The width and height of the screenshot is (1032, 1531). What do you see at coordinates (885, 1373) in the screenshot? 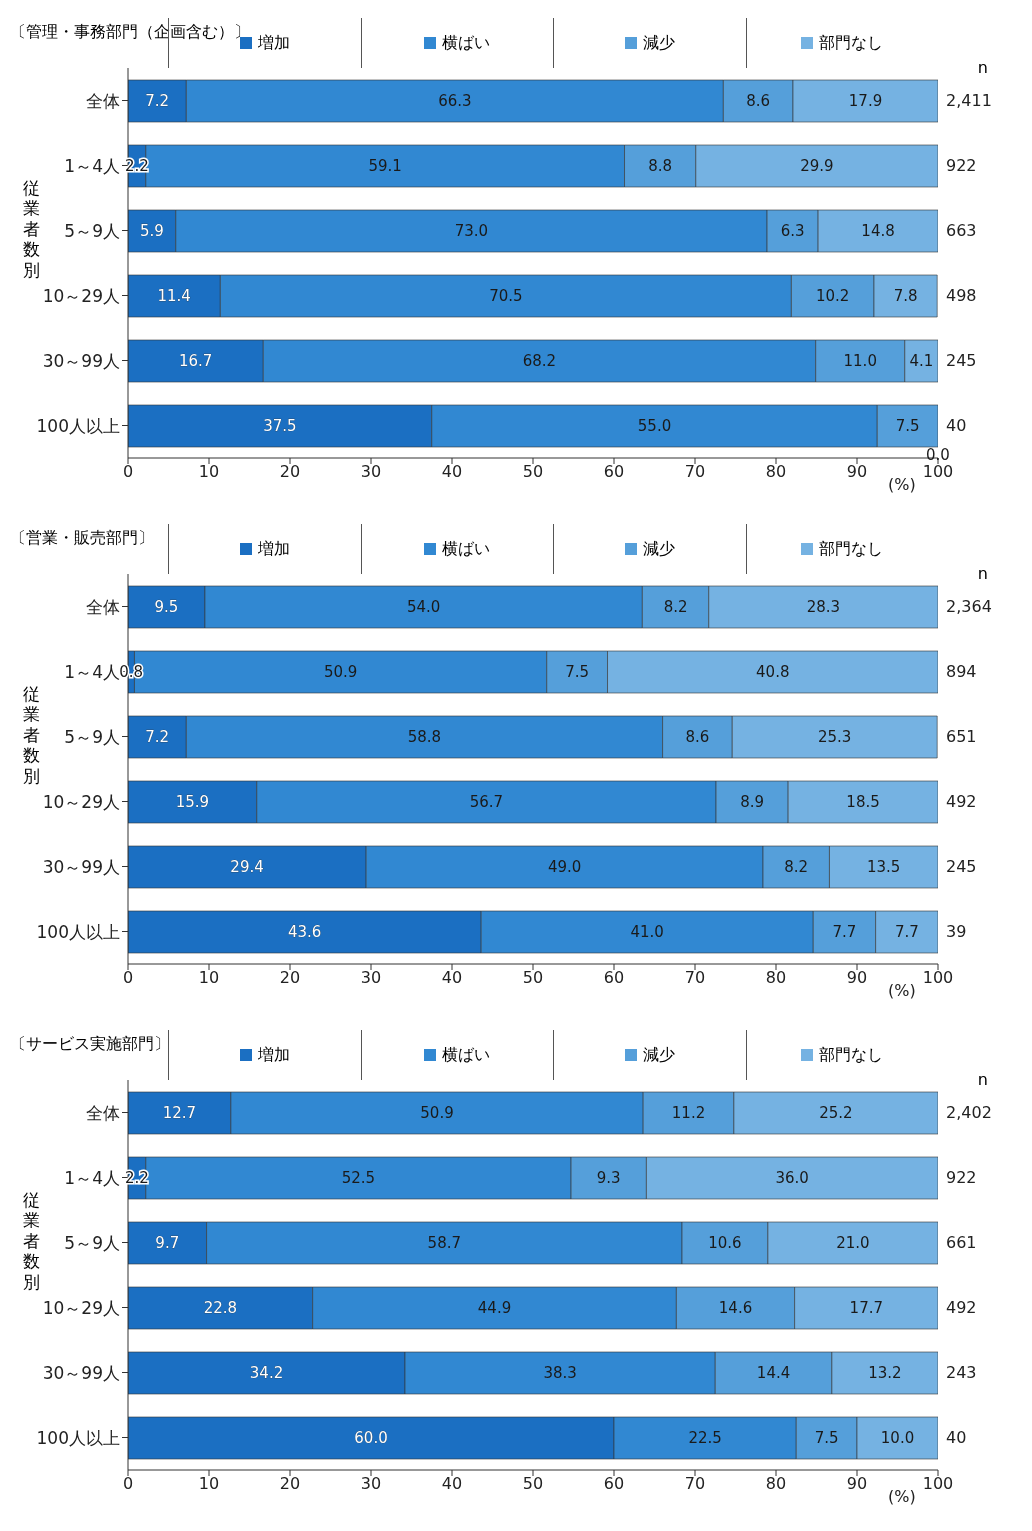
I see `data-label: 13.2` at bounding box center [885, 1373].